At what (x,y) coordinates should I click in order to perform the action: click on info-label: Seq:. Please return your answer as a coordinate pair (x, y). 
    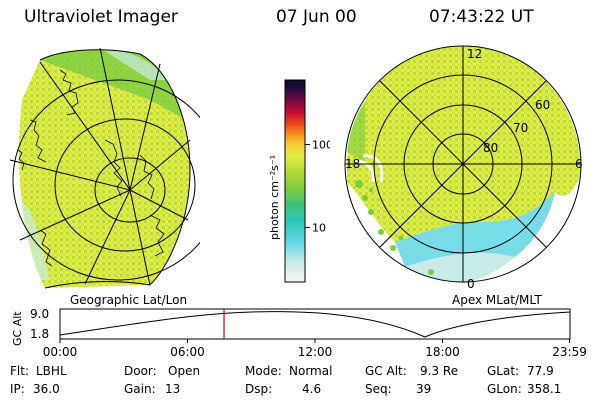
    Looking at the image, I should click on (378, 389).